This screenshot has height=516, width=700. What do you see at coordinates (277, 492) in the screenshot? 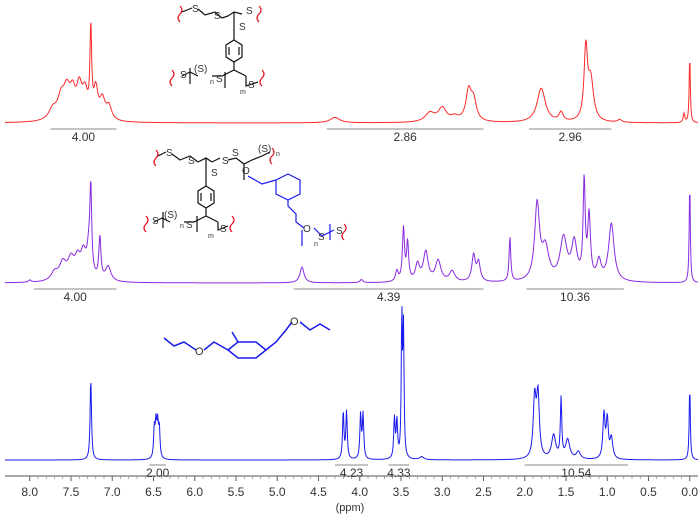
I see `x-tick-label: 5.0` at bounding box center [277, 492].